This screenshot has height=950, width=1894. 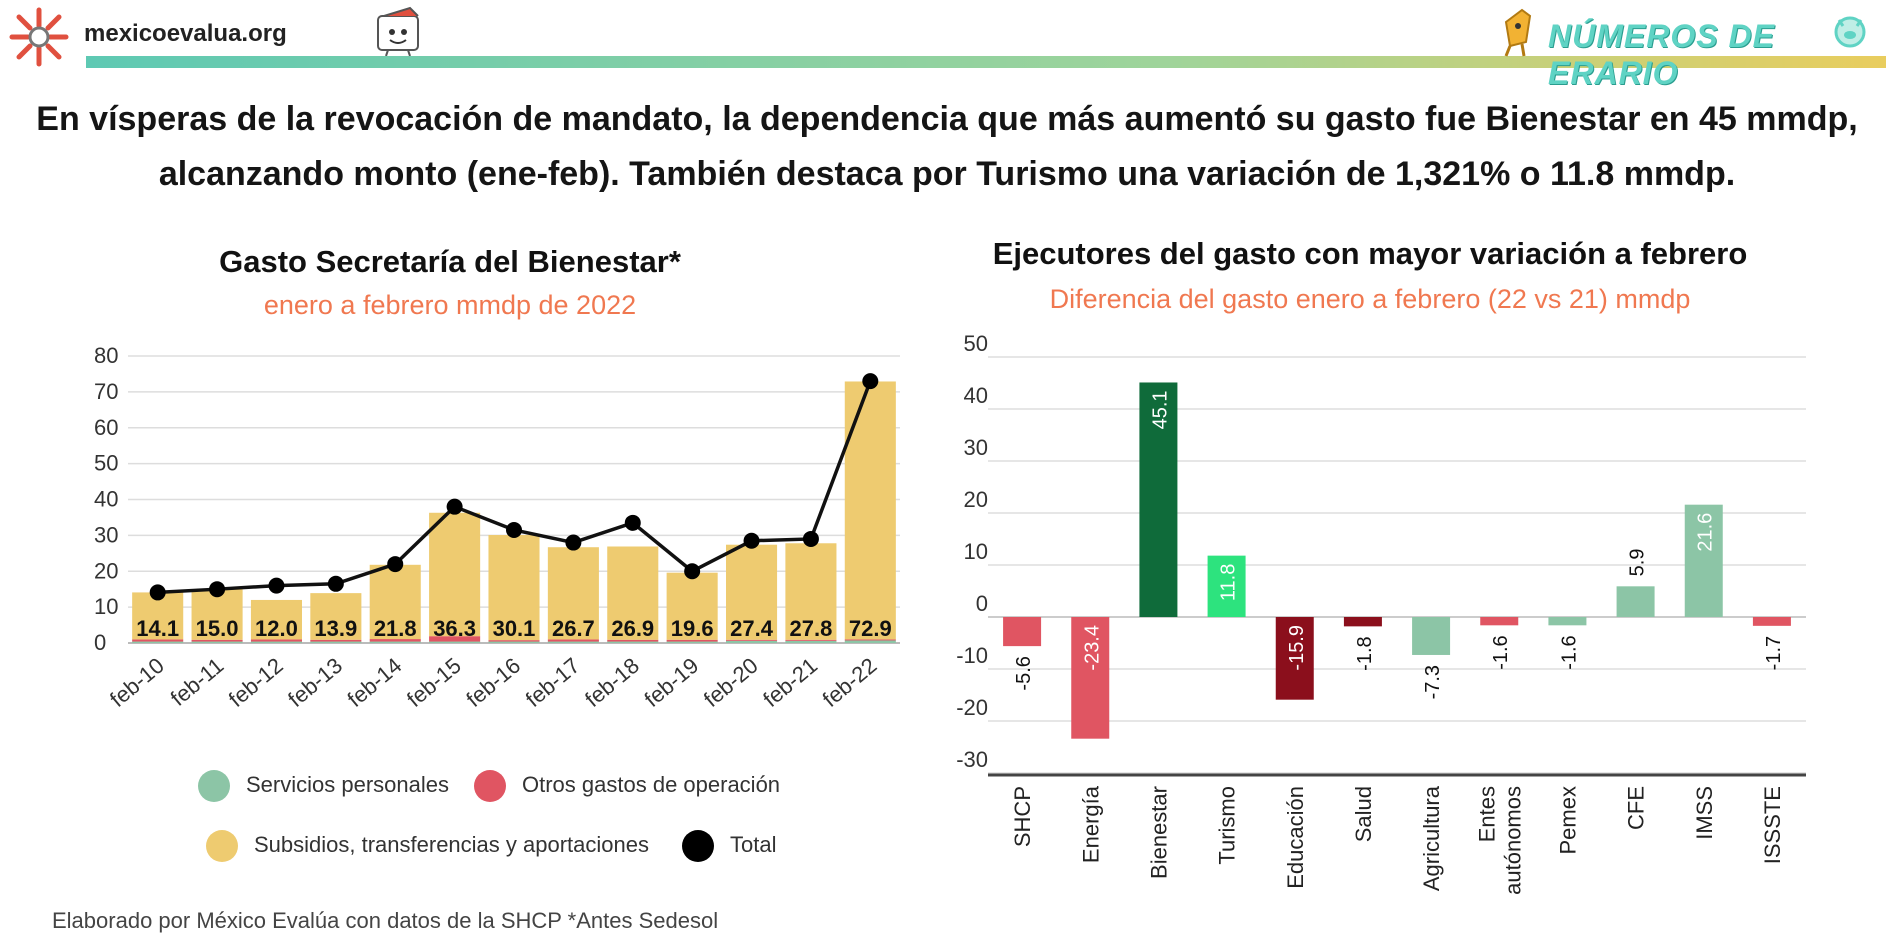 What do you see at coordinates (1090, 824) in the screenshot?
I see `x-tick-label: Energía` at bounding box center [1090, 824].